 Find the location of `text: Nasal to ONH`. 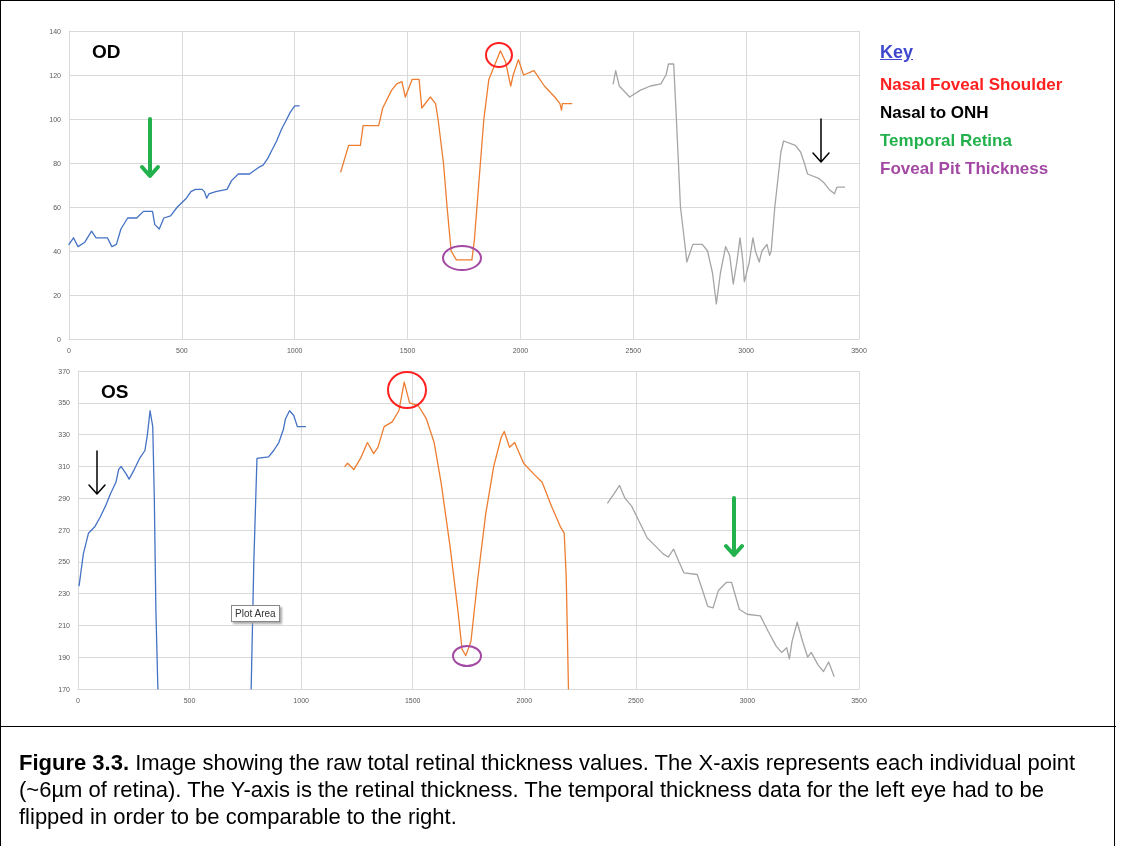

text: Nasal to ONH is located at coordinates (935, 113).